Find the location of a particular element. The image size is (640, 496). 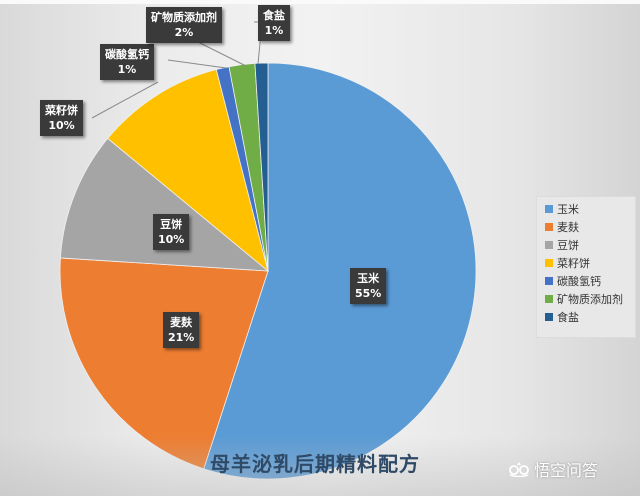

label-name: 麦麸 is located at coordinates (181, 322).